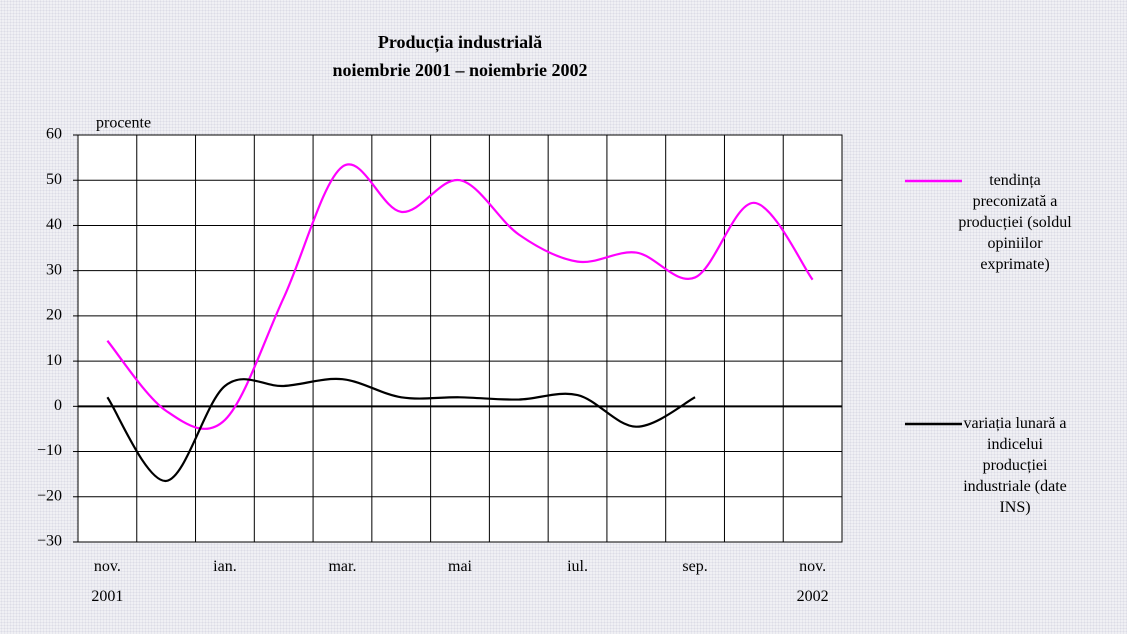 The image size is (1127, 634). I want to click on x-tick-label: sep., so click(695, 566).